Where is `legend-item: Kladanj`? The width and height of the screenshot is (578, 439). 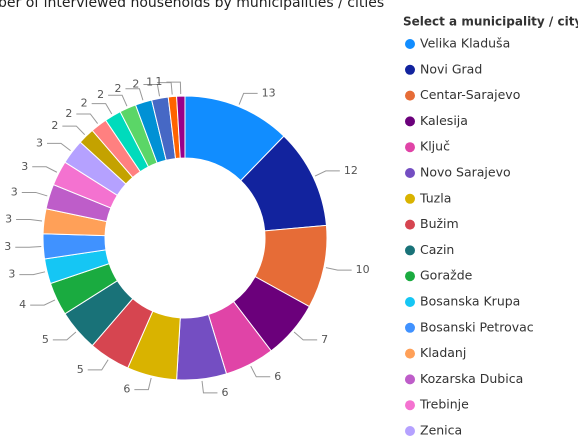
legend-item: Kladanj is located at coordinates (443, 352).